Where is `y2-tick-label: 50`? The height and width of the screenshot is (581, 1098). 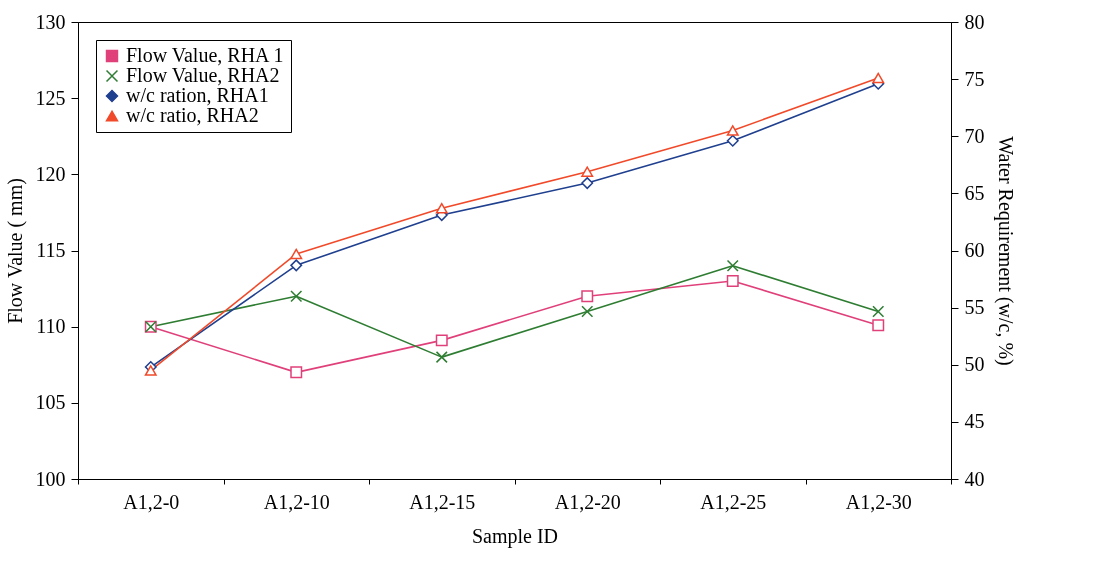
y2-tick-label: 50 is located at coordinates (974, 364).